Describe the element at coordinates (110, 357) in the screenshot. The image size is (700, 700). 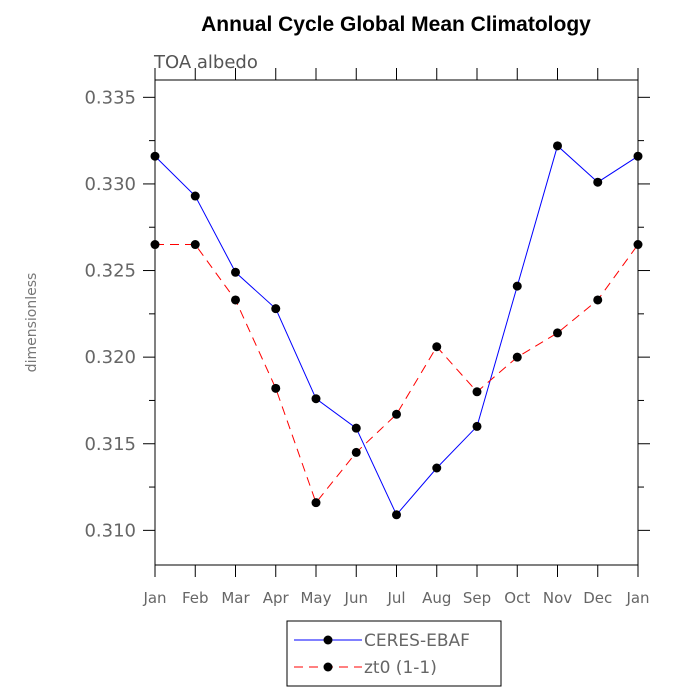
I see `y-tick-label: 0.320` at that location.